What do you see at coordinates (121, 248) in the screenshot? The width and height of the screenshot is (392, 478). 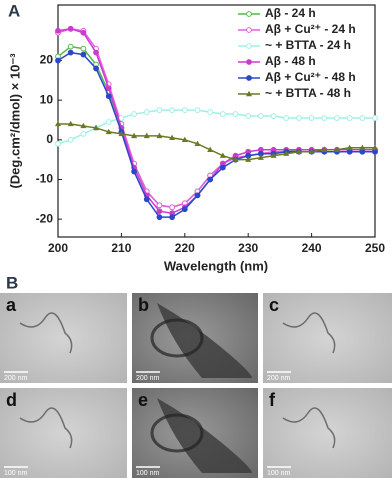 I see `x-tick-label: 210` at bounding box center [121, 248].